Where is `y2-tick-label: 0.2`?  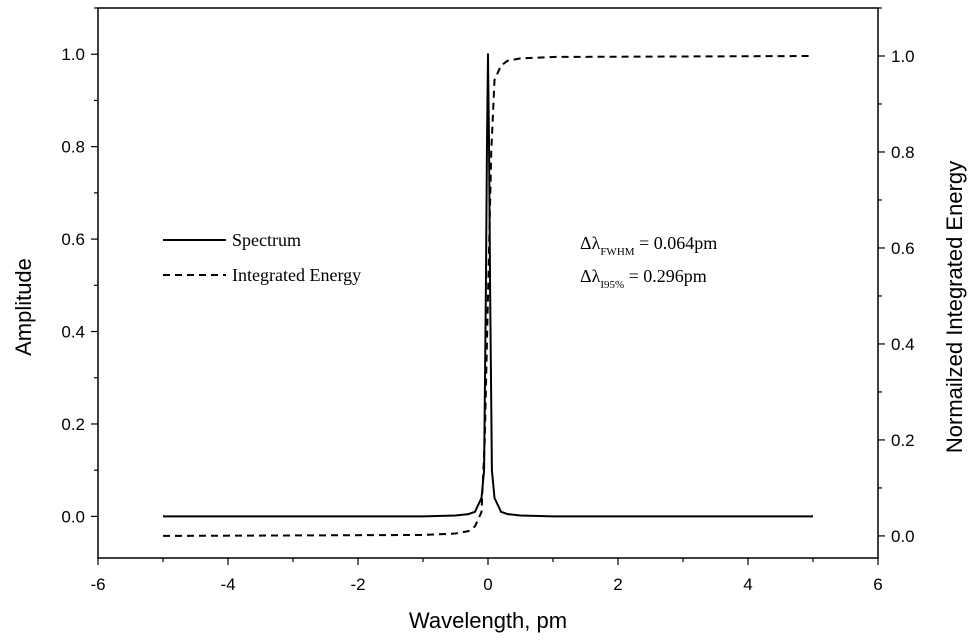 y2-tick-label: 0.2 is located at coordinates (903, 440).